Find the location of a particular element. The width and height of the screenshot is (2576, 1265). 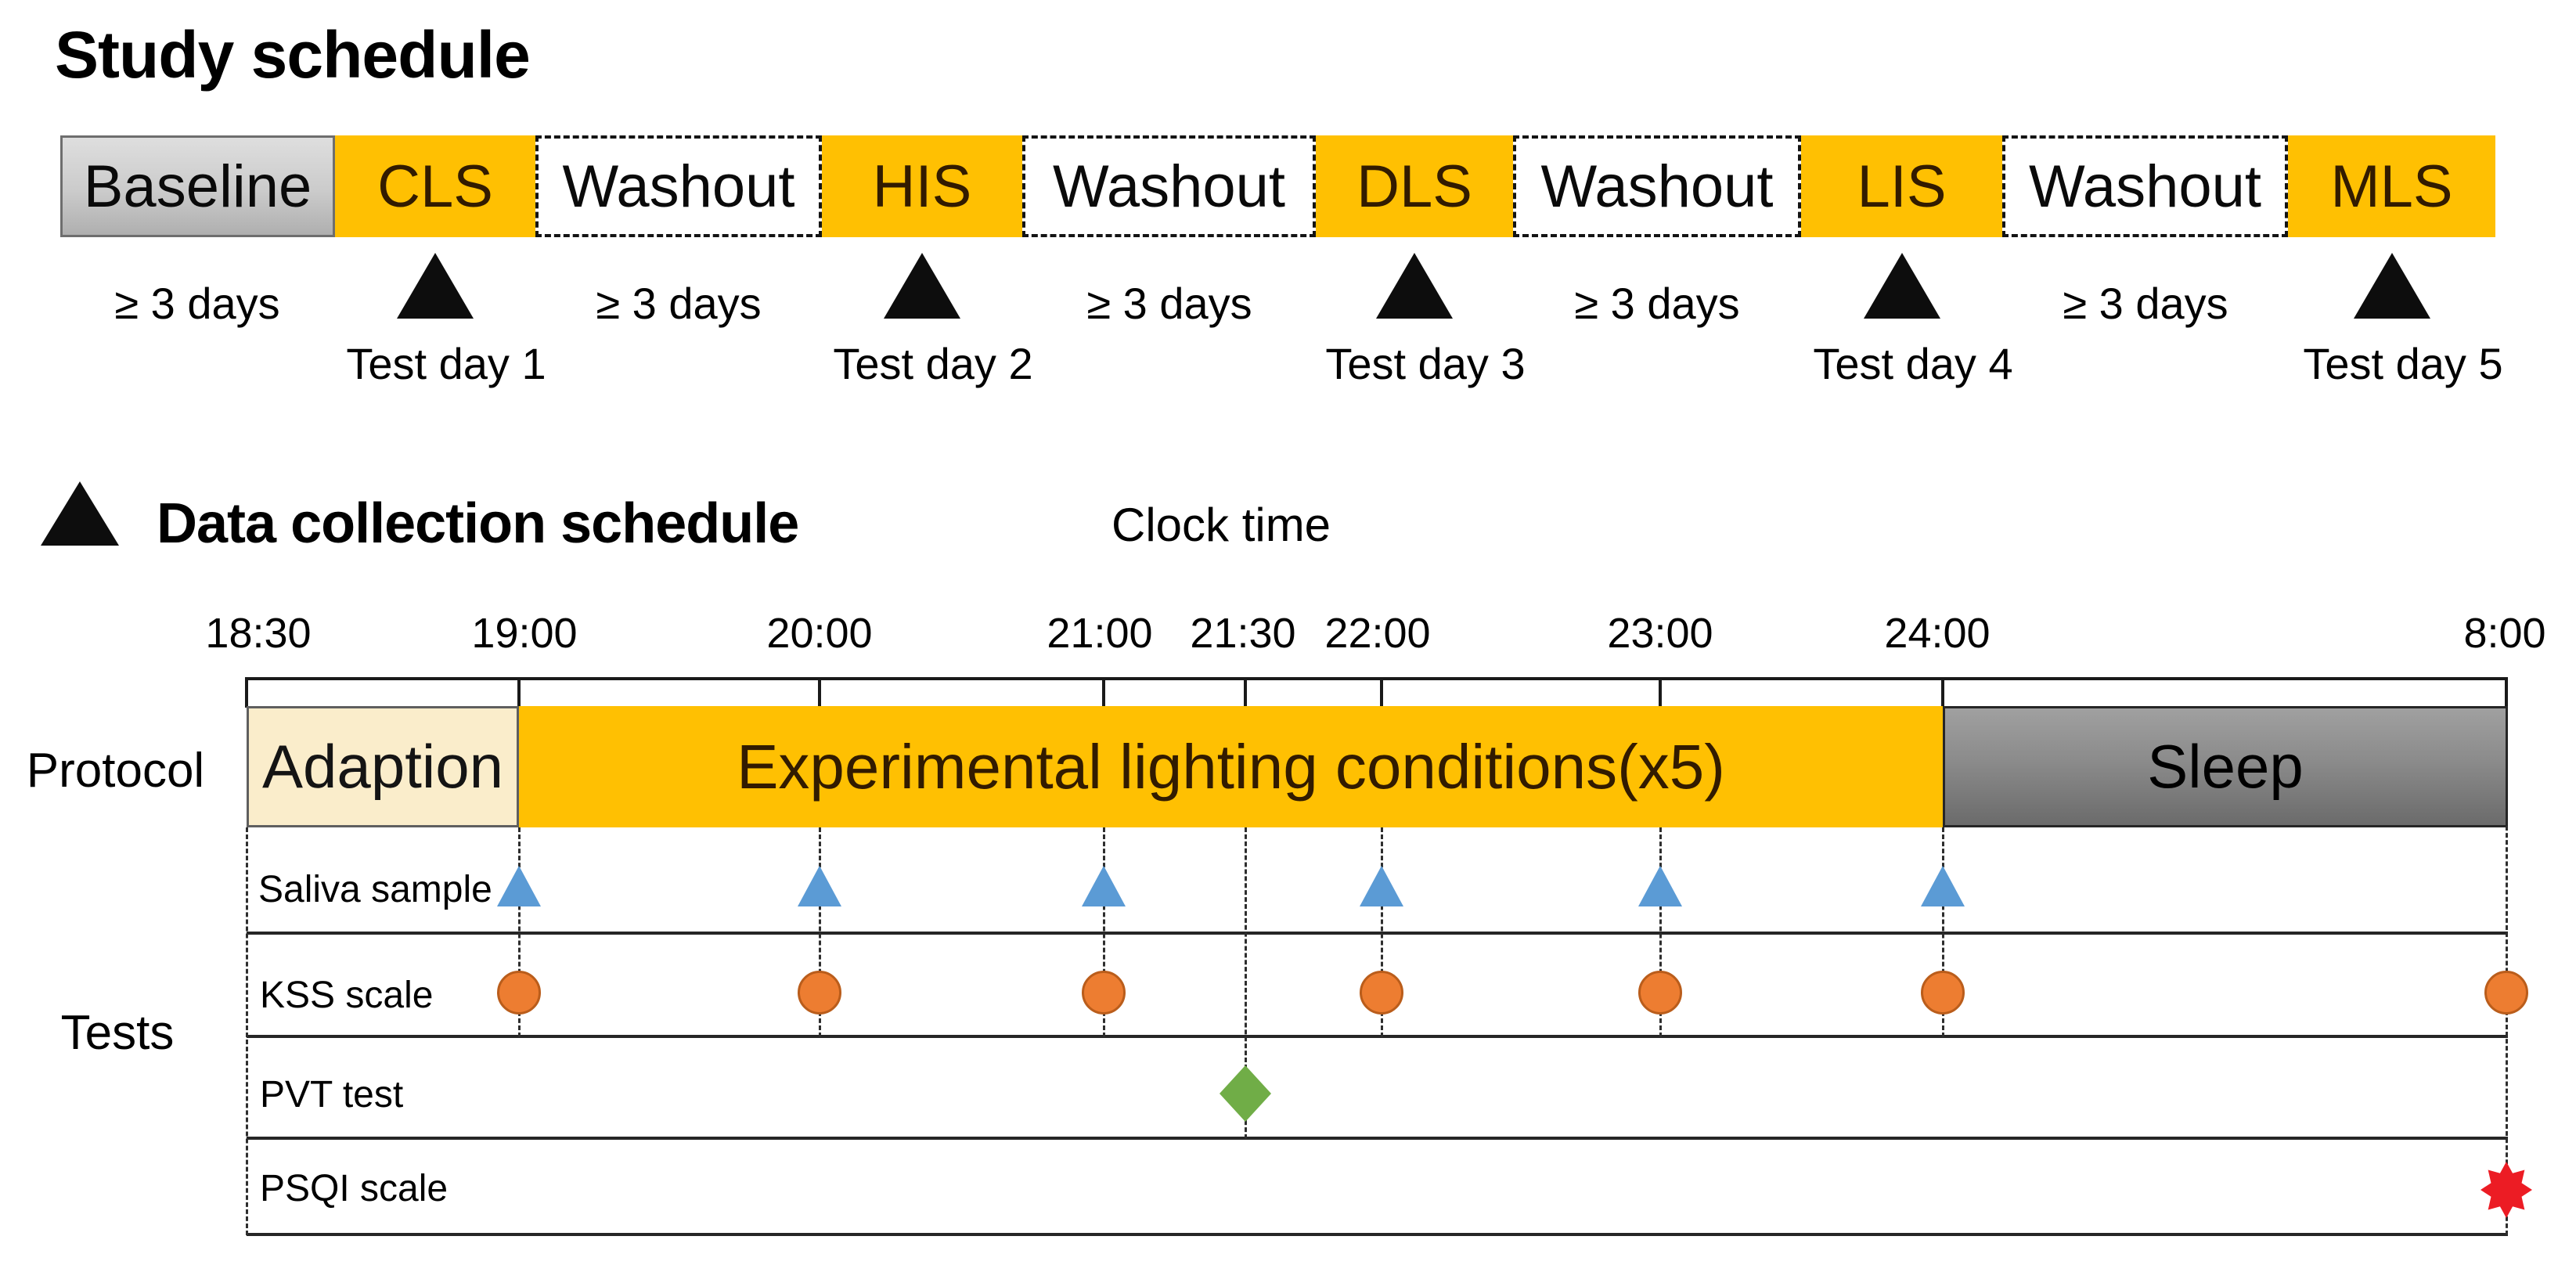

segment-washout-2: Washout is located at coordinates (1169, 186).